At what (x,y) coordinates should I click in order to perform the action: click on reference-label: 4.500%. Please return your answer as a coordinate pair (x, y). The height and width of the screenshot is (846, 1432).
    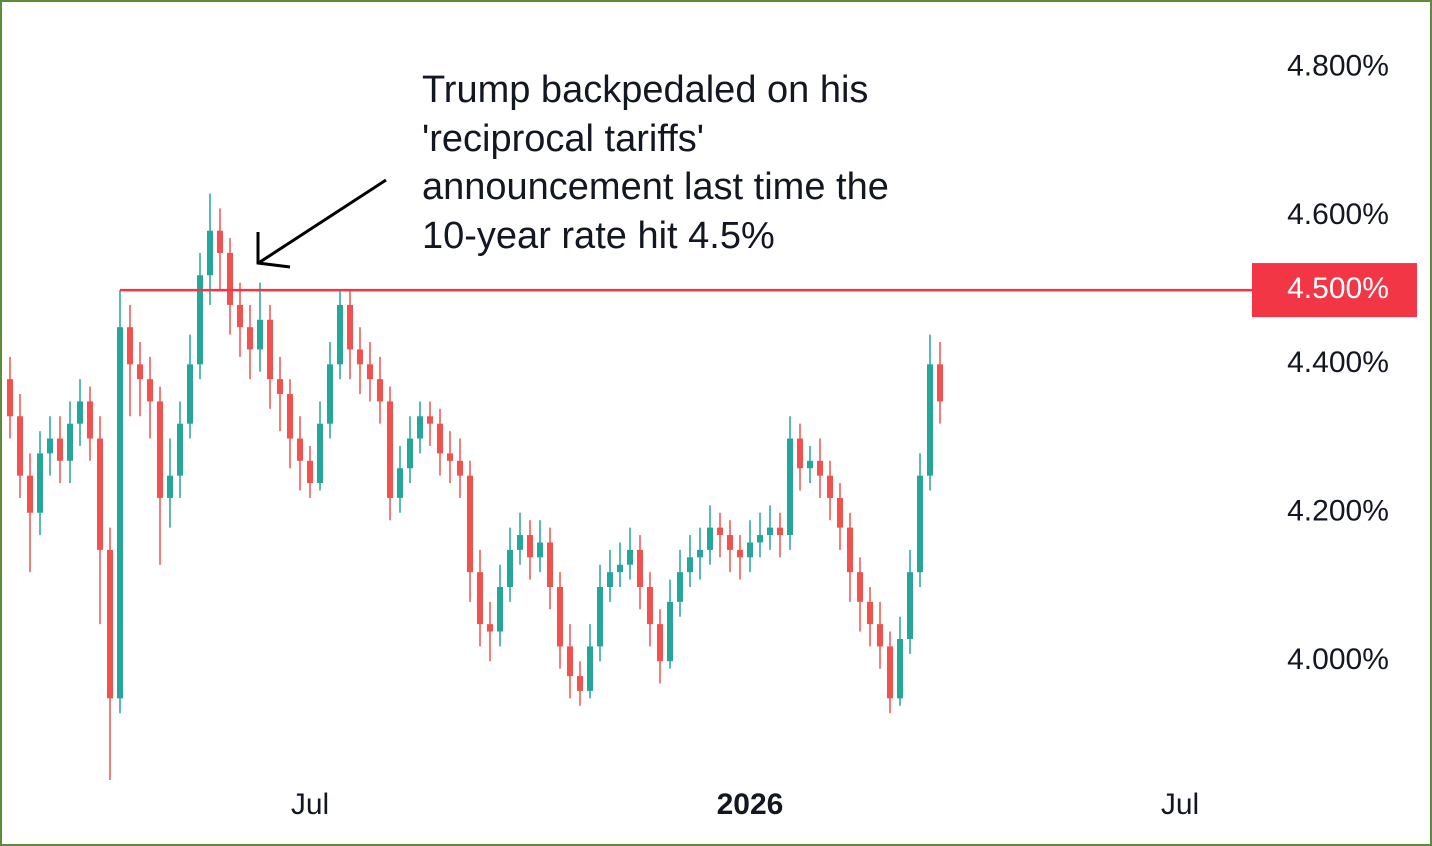
    Looking at the image, I should click on (1338, 288).